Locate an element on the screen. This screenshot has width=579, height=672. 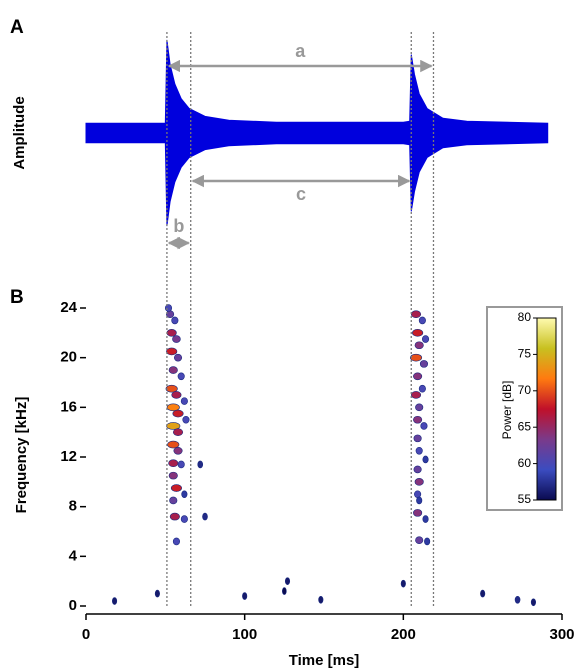
colorbar is located at coordinates (546, 409).